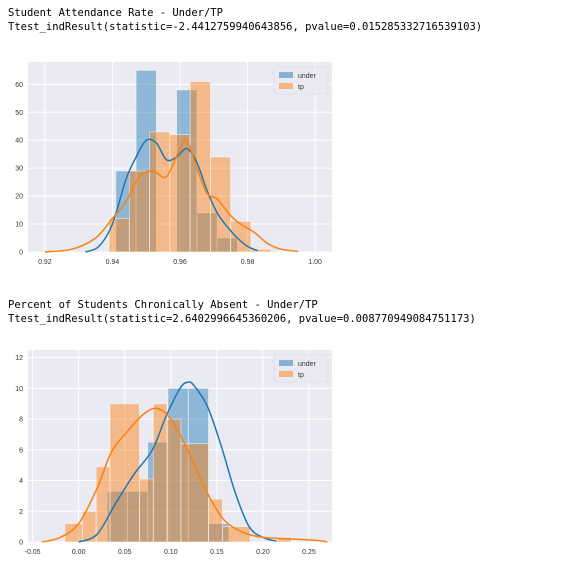  I want to click on x-tick-label: -0.05, so click(33, 552).